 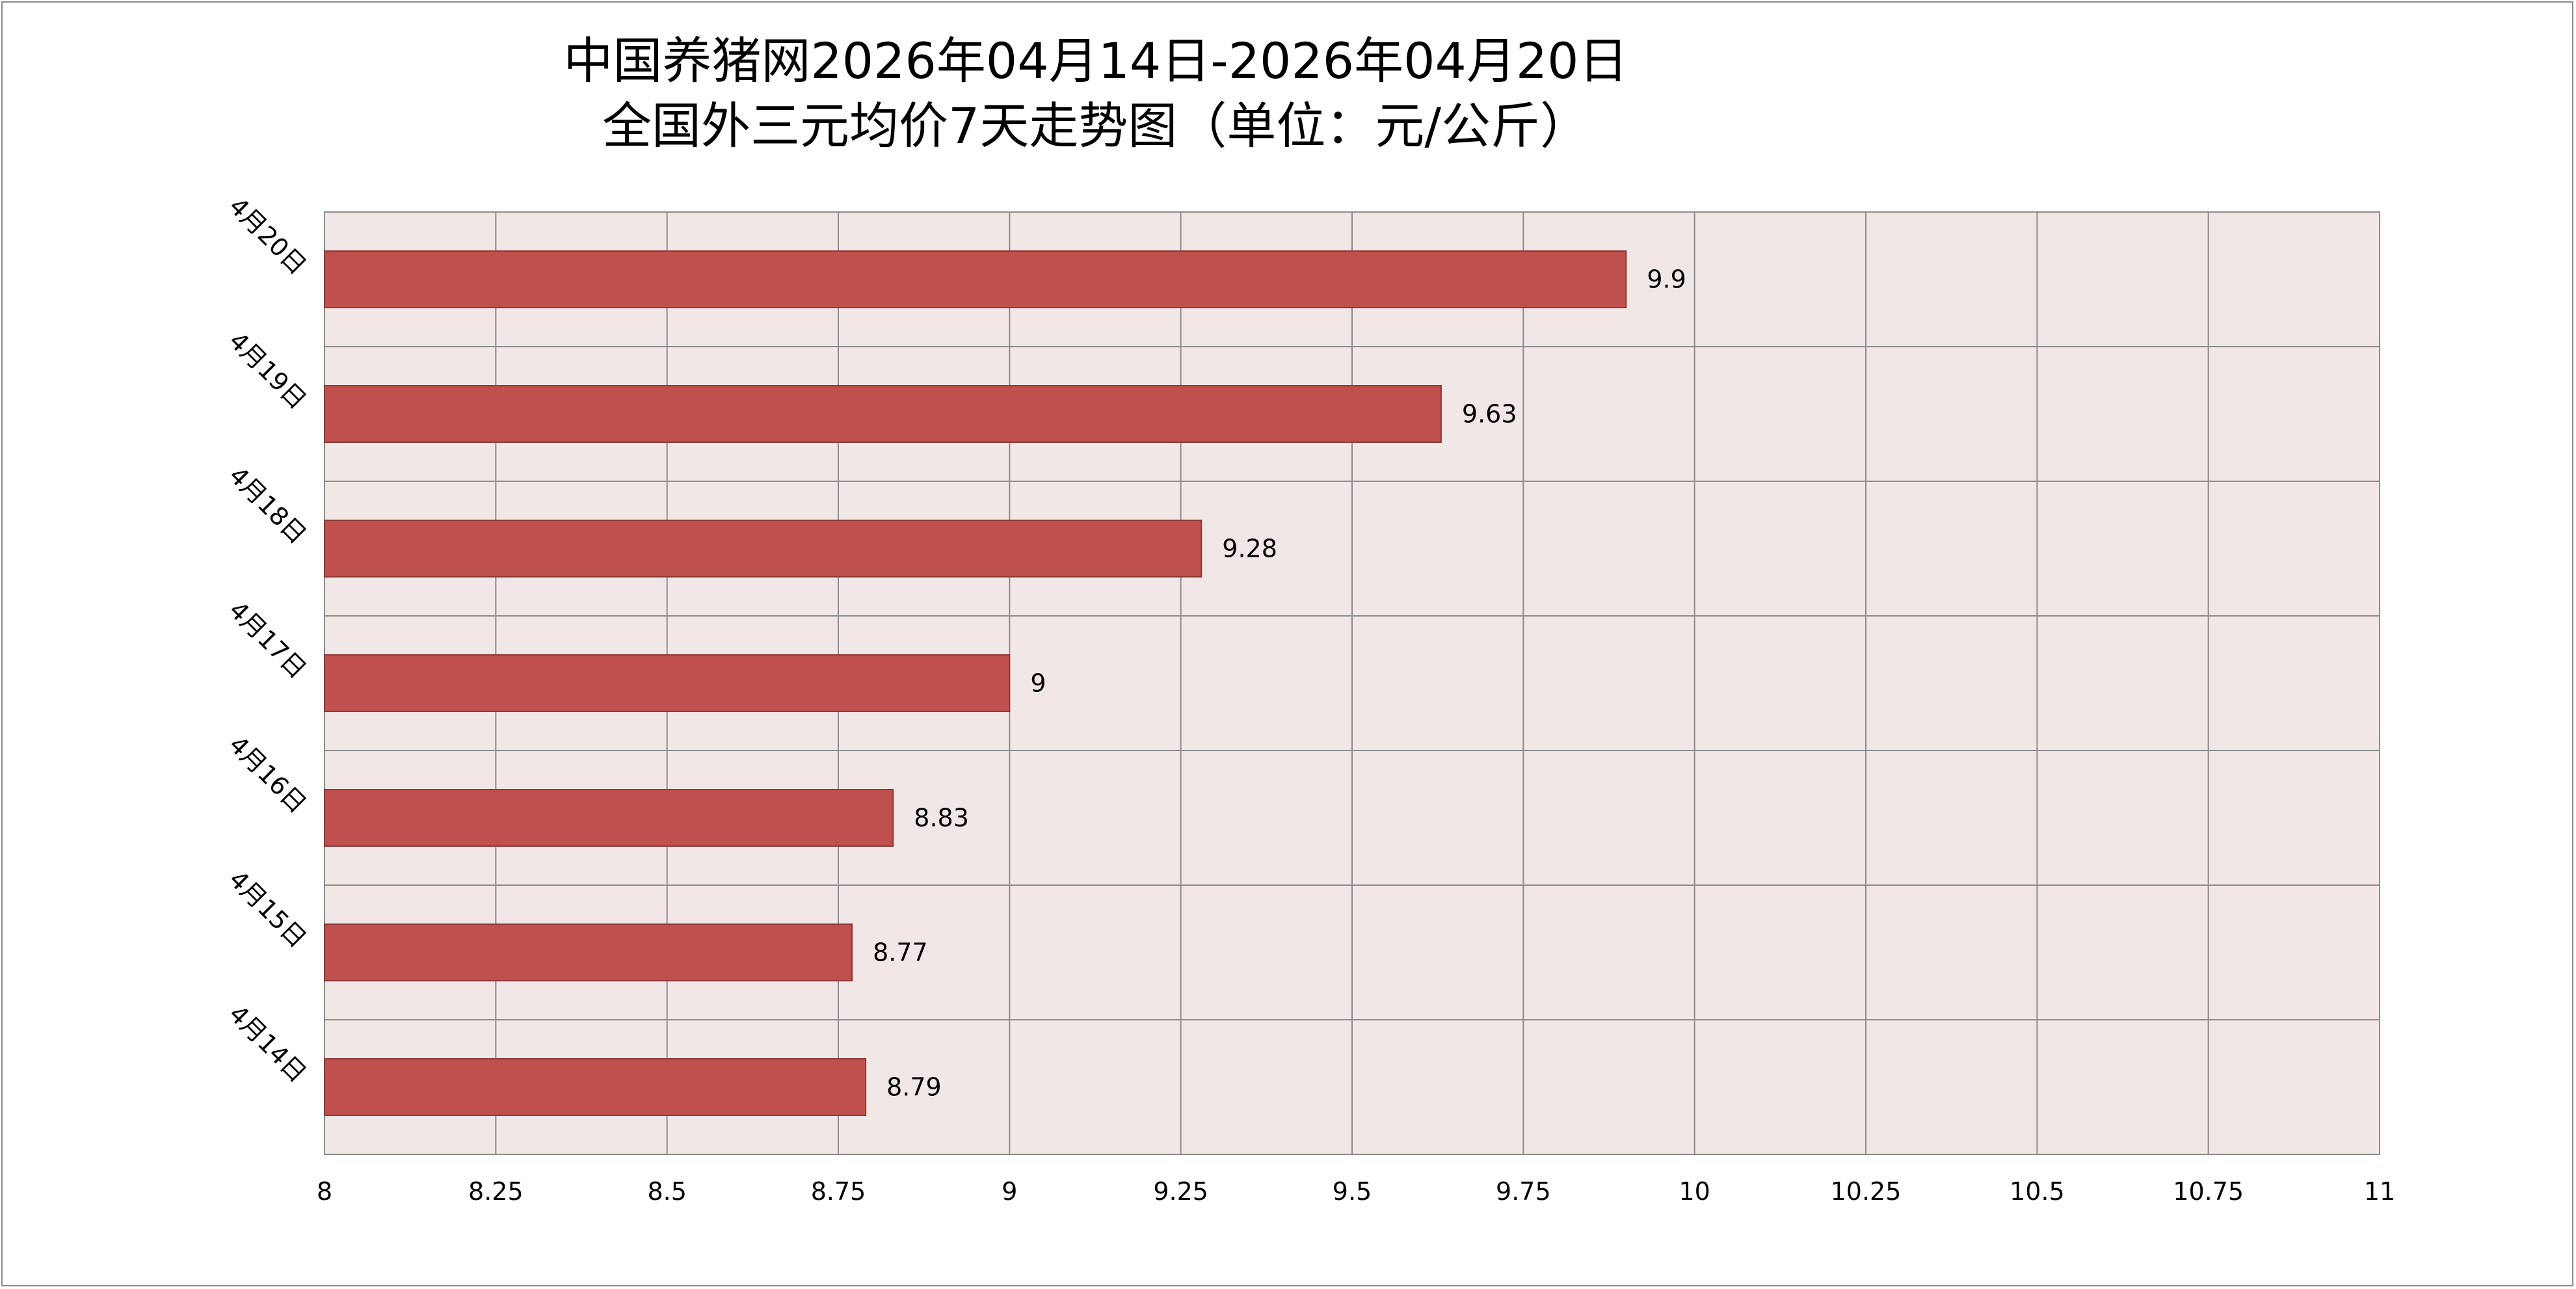 I want to click on y-category-label: 4月20日, so click(x=268, y=236).